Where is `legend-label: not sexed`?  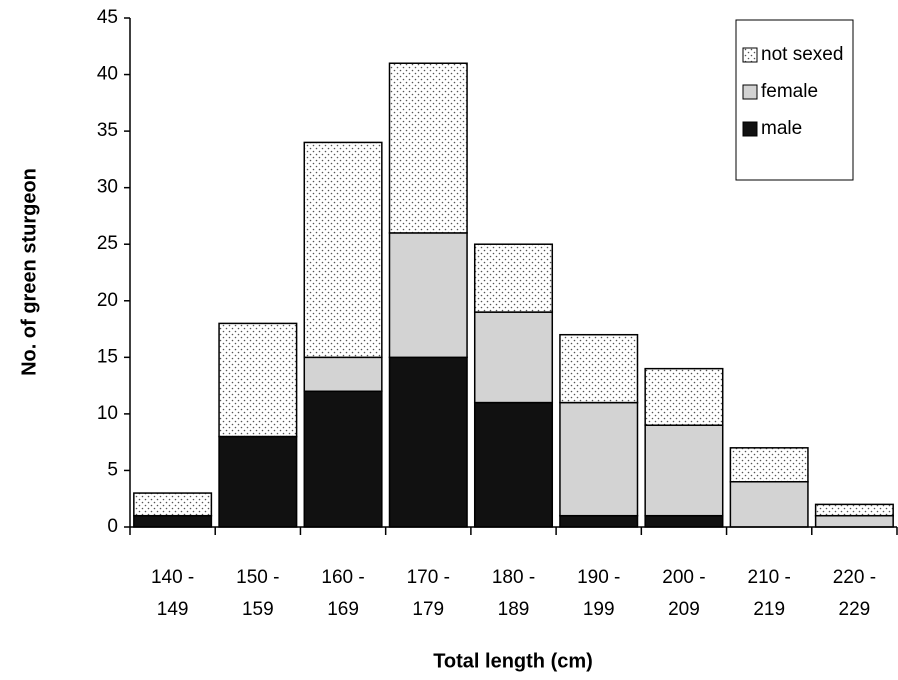 legend-label: not sexed is located at coordinates (802, 54).